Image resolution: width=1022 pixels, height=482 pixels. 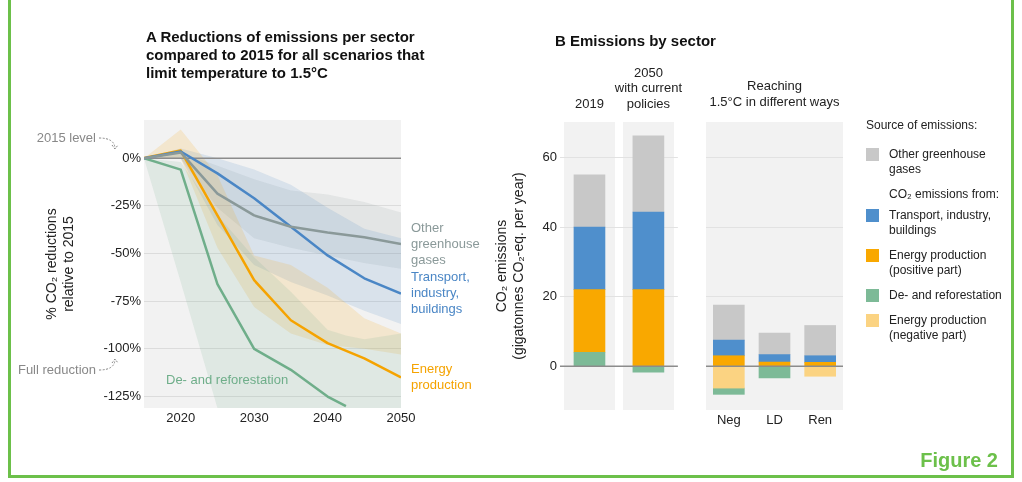 I want to click on y-tick-label: -125%, so click(x=122, y=396).